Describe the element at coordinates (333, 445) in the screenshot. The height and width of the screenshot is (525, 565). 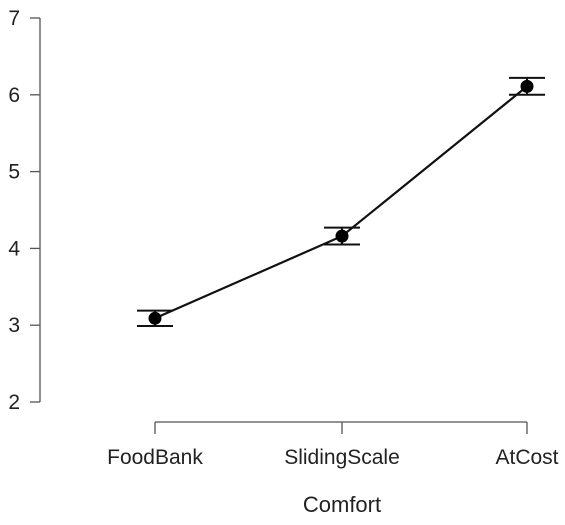
I see `x-axis: FoodBank SlidingScale AtCost` at that location.